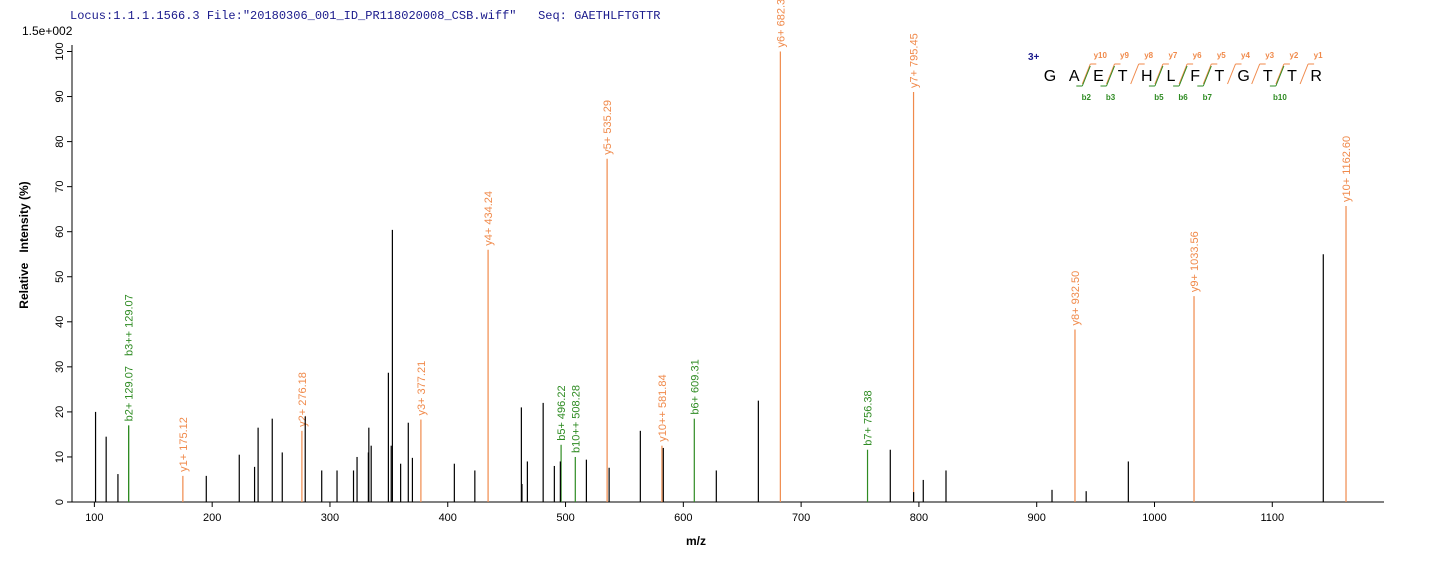 This screenshot has width=1436, height=562. What do you see at coordinates (1172, 55) in the screenshot?
I see `y-ion-label: y7` at bounding box center [1172, 55].